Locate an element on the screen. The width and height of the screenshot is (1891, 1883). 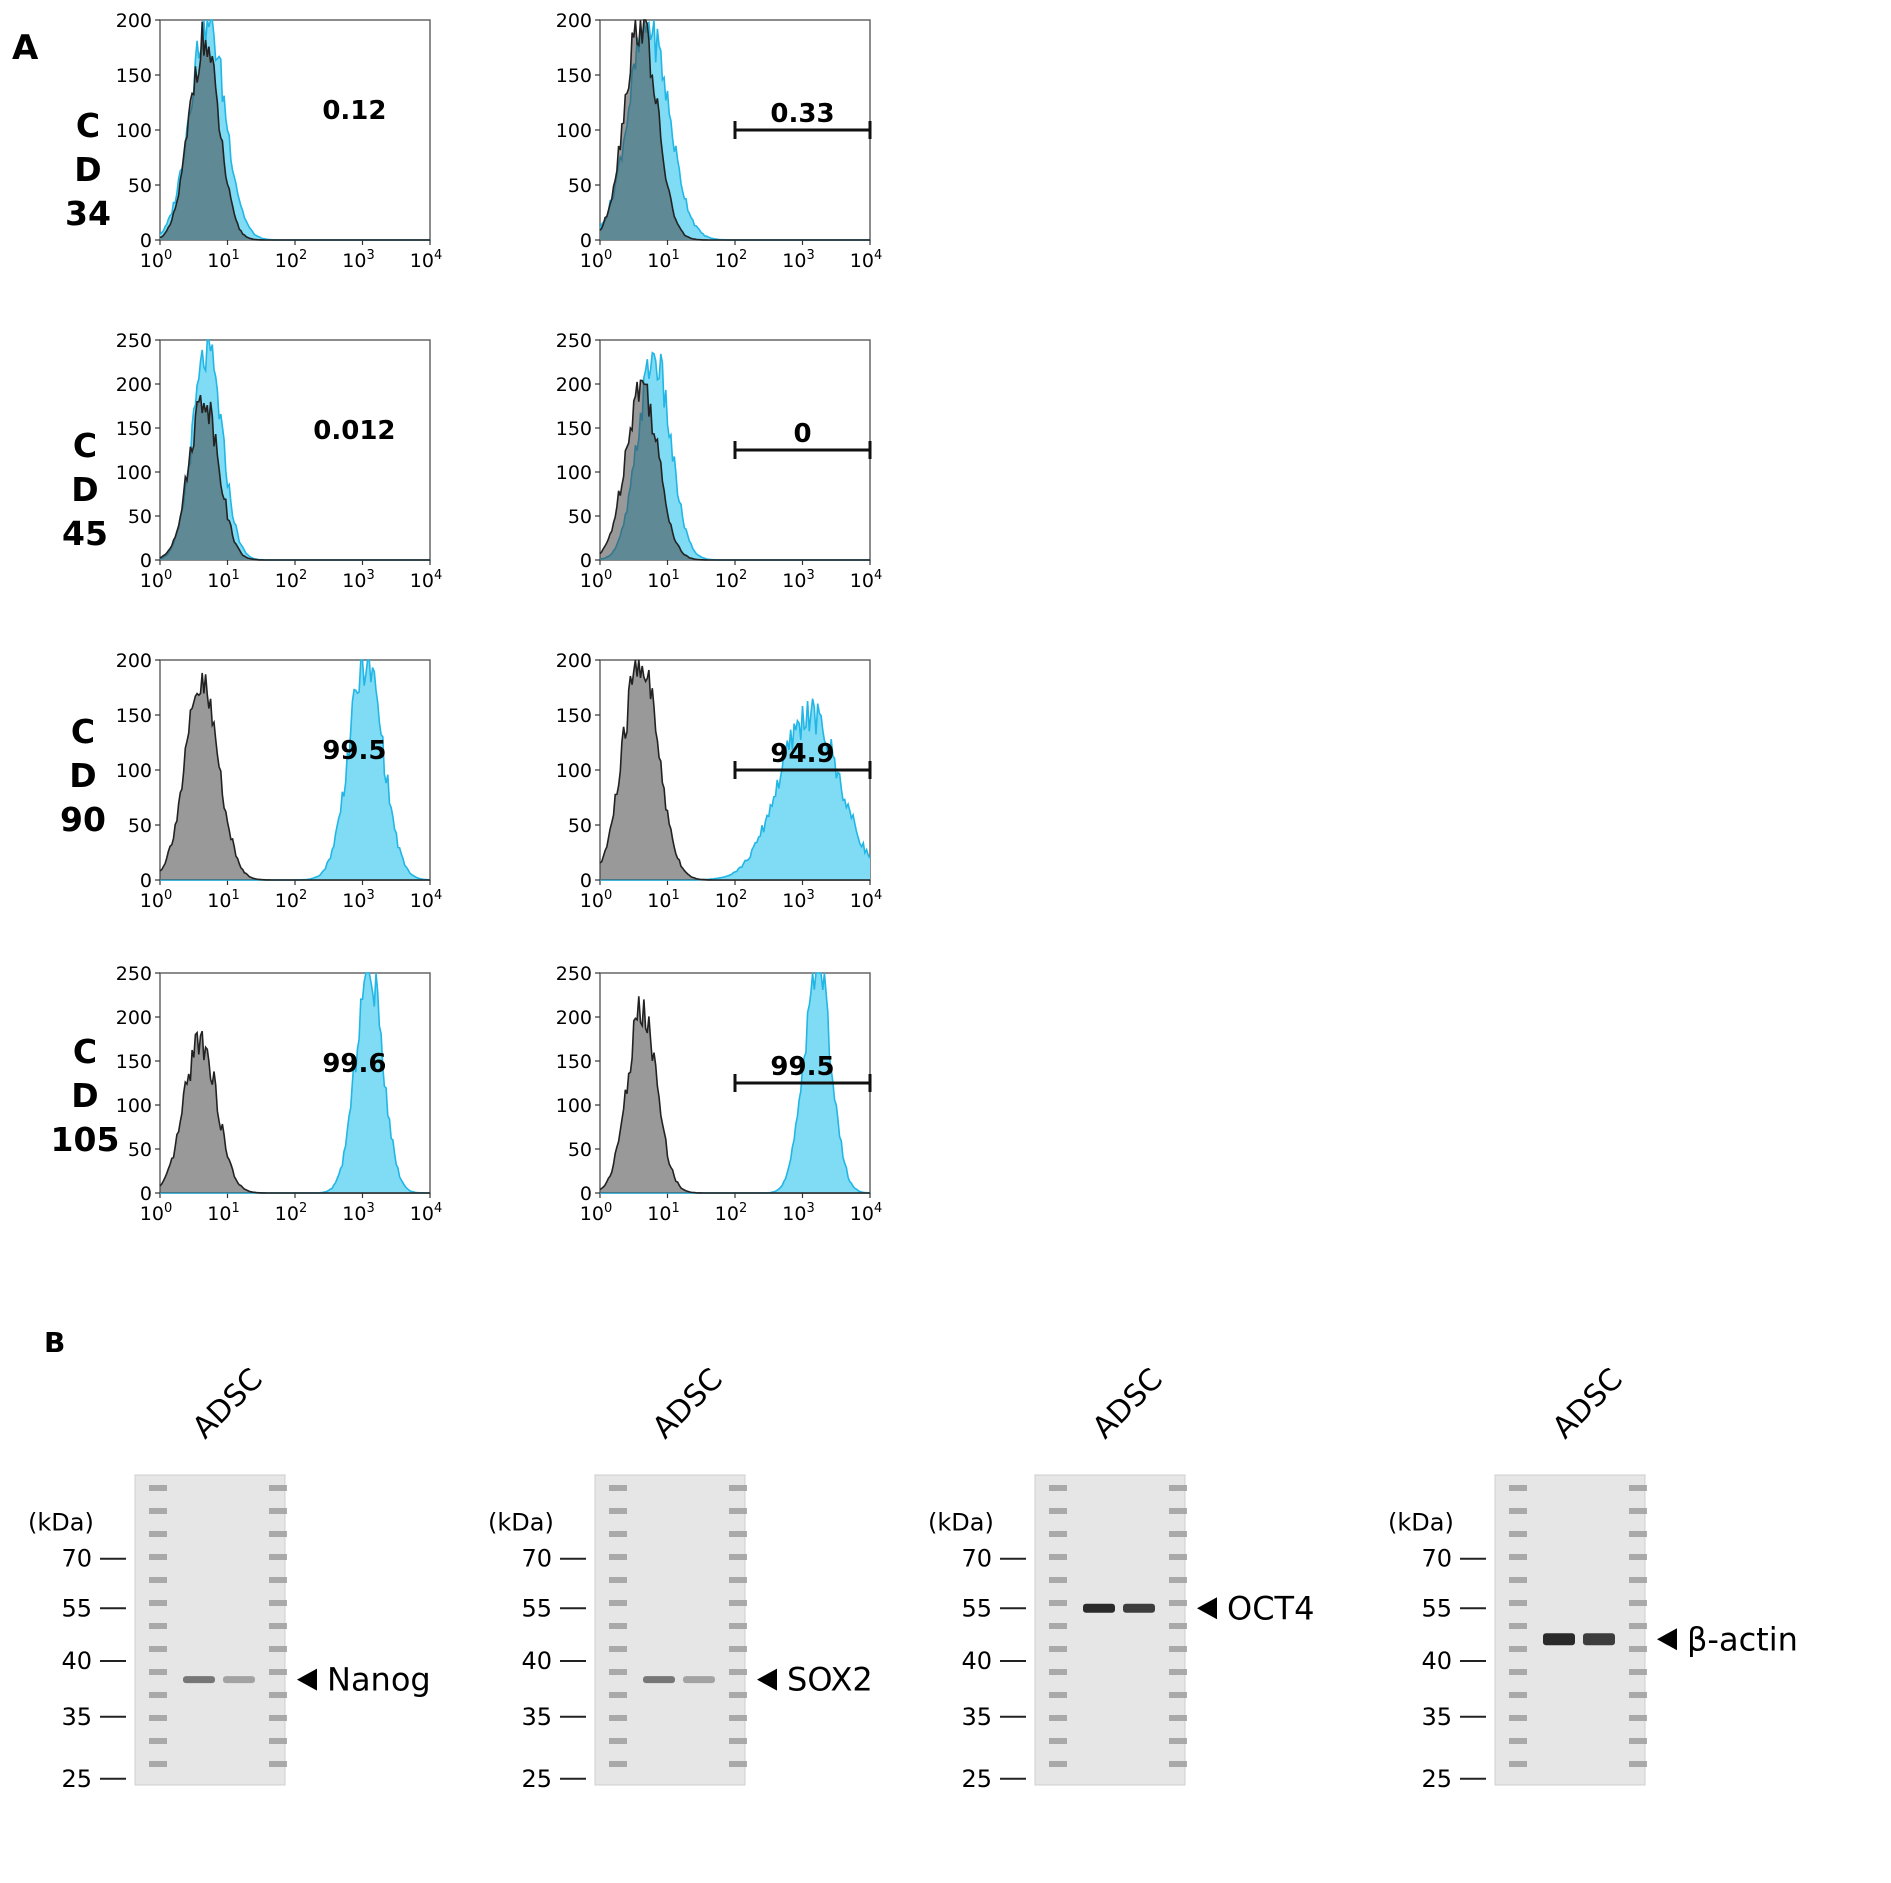
y-tick-label: 150 is located at coordinates (574, 429).